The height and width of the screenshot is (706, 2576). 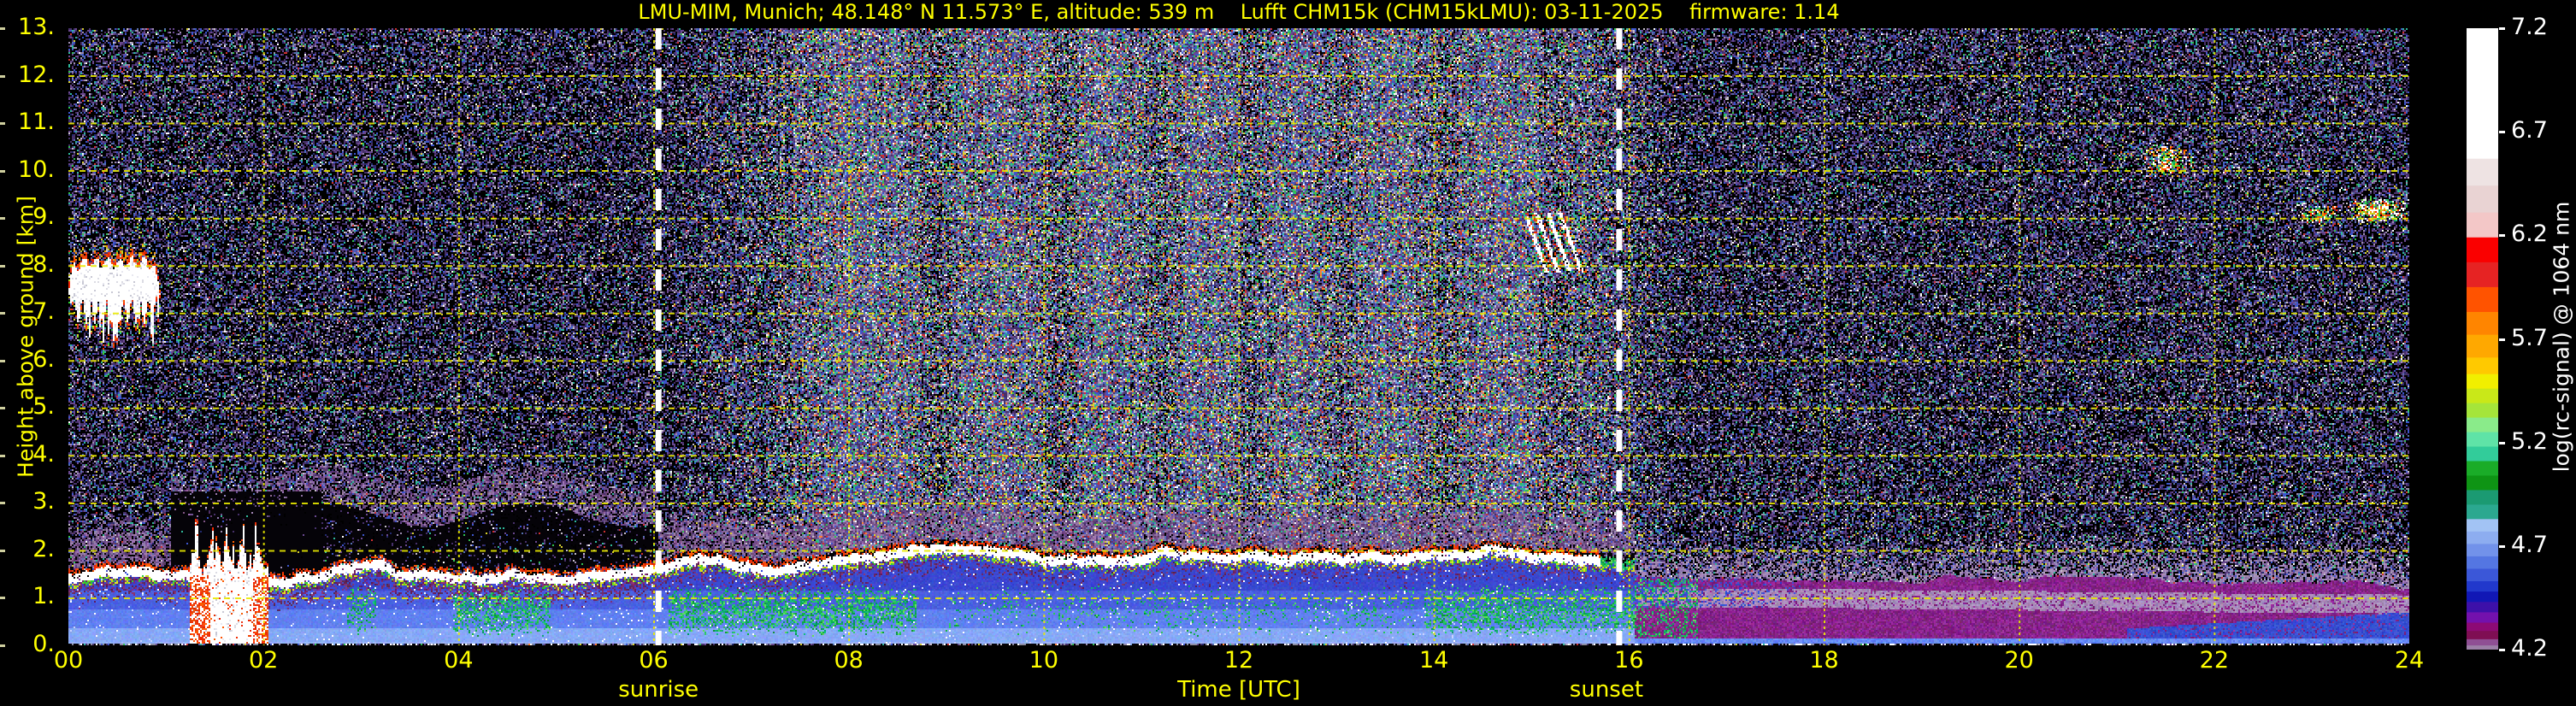 What do you see at coordinates (2482, 339) in the screenshot?
I see `colorbar-gradient` at bounding box center [2482, 339].